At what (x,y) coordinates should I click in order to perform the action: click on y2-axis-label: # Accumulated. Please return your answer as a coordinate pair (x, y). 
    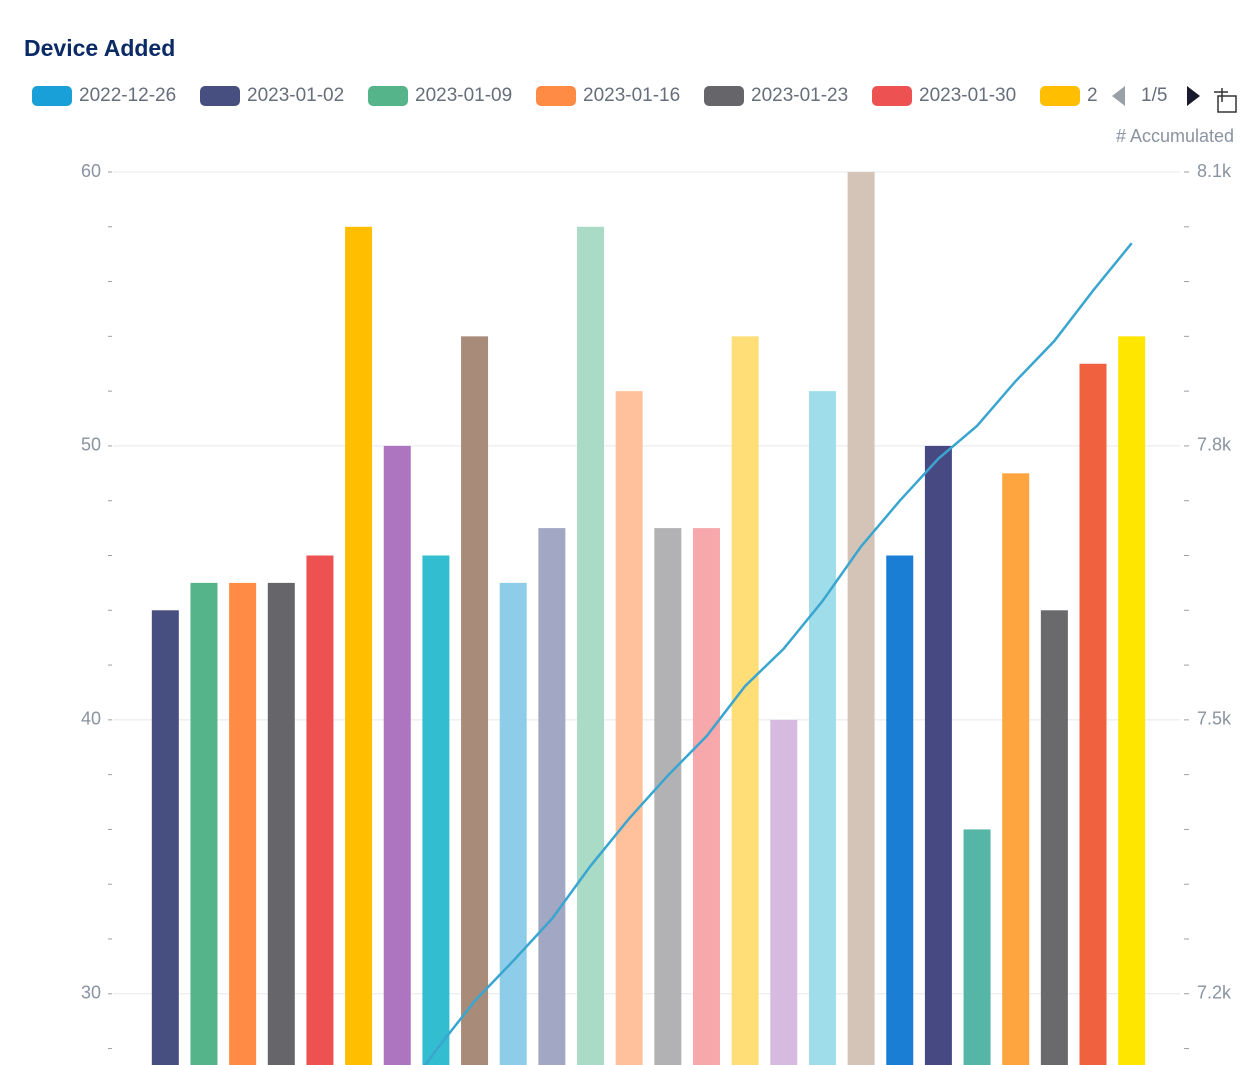
    Looking at the image, I should click on (1175, 136).